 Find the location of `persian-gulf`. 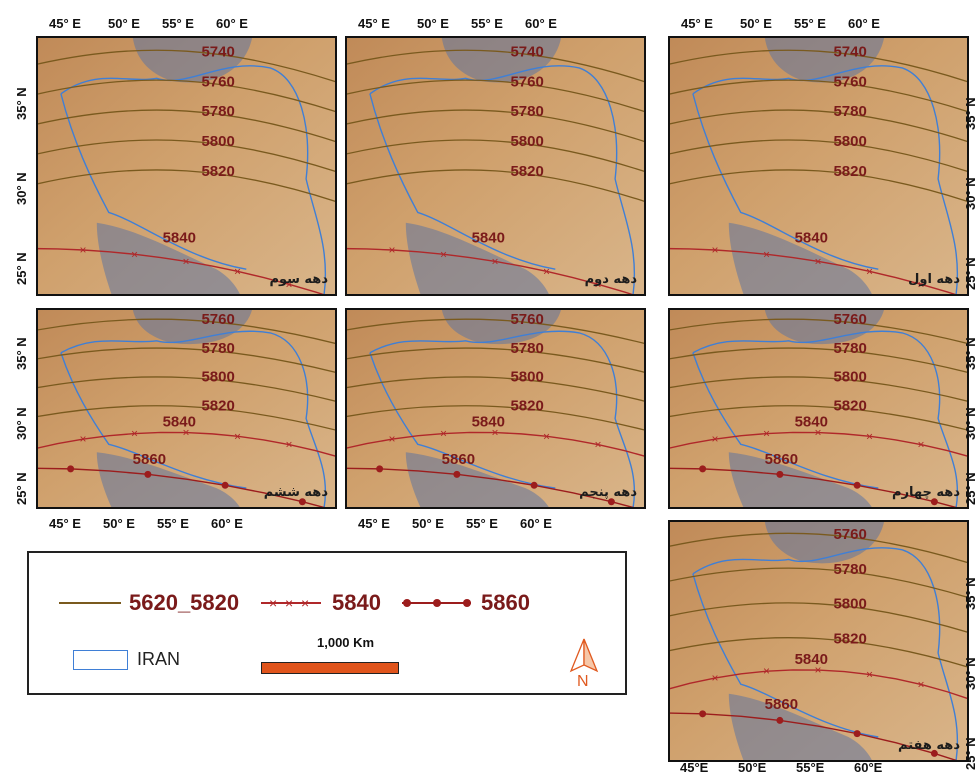

persian-gulf is located at coordinates (800, 727).